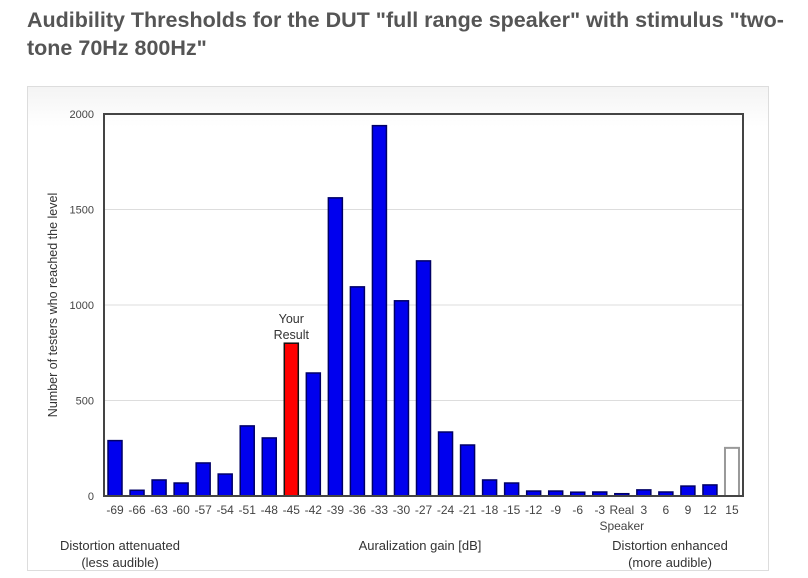 This screenshot has width=808, height=578. I want to click on left-annotation: Distortion attenuated (less audible), so click(120, 554).